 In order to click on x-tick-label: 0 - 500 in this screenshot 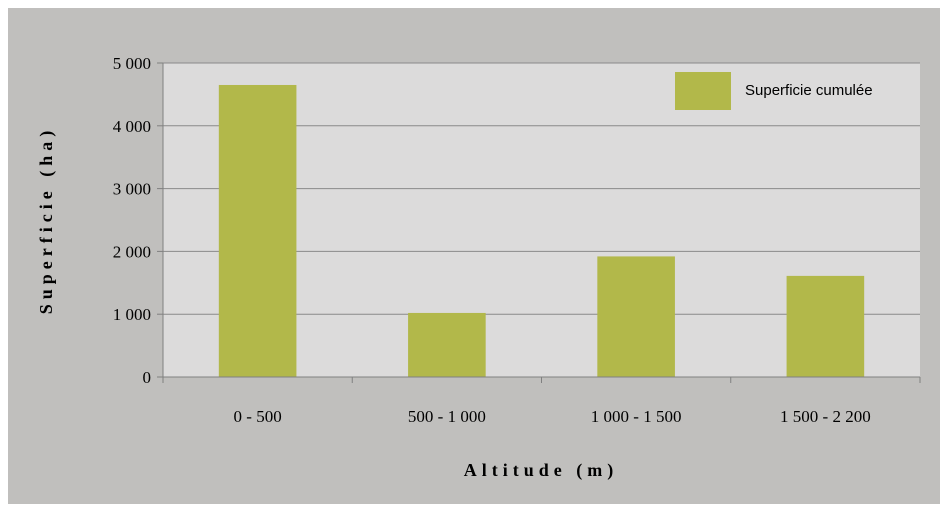, I will do `click(258, 416)`.